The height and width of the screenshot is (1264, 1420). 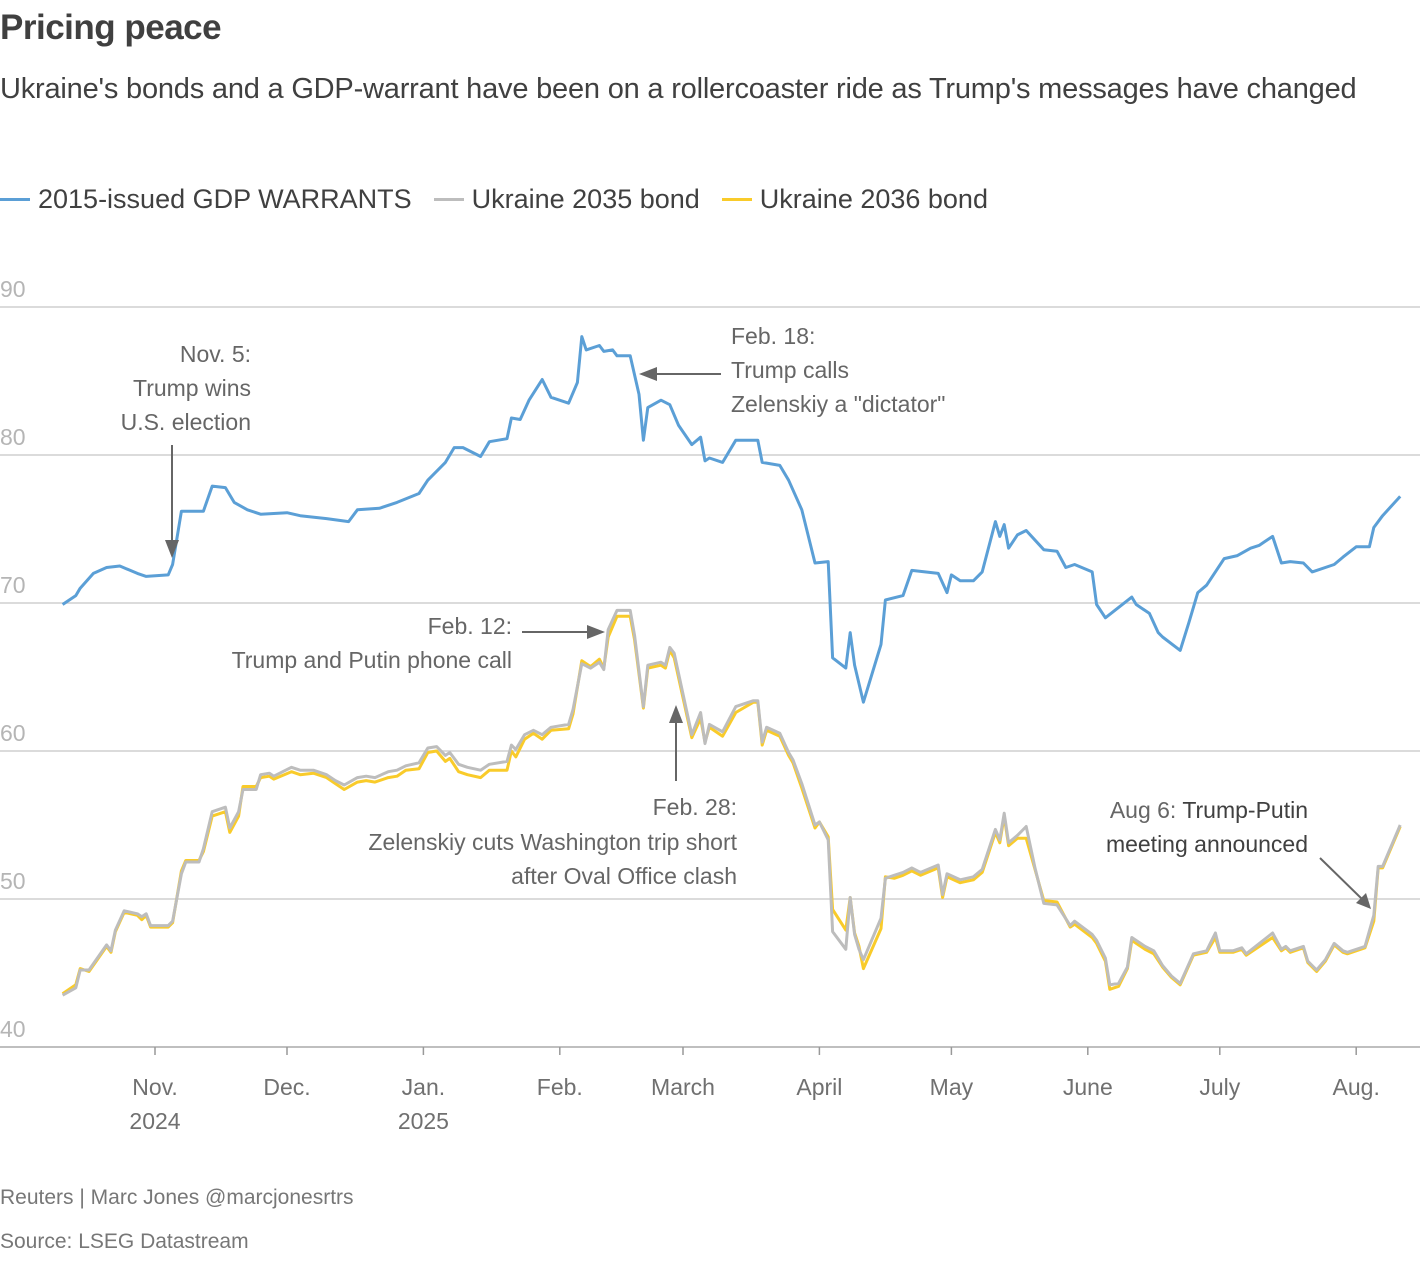 What do you see at coordinates (124, 1241) in the screenshot?
I see `source-line: Source: LSEG Datastream` at bounding box center [124, 1241].